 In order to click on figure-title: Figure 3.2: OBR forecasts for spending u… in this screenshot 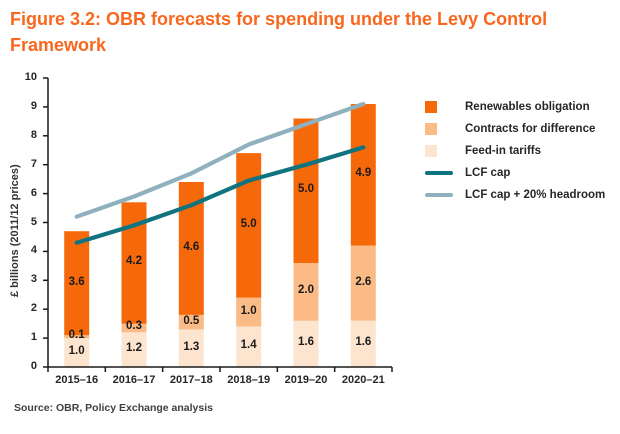, I will do `click(279, 32)`.